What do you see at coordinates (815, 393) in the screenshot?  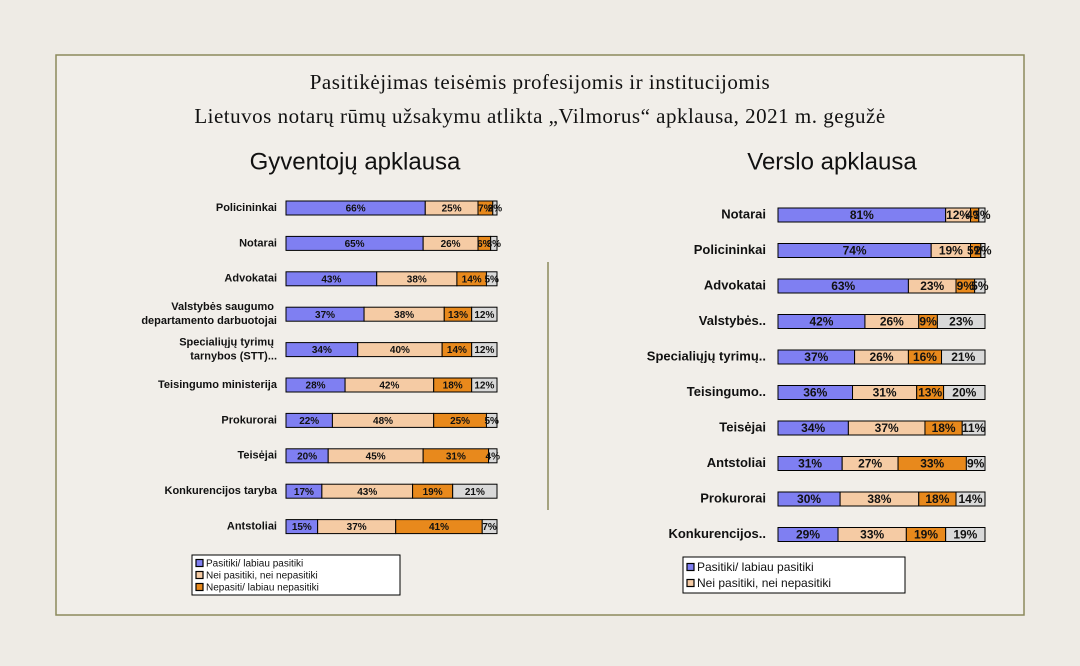 I see `data-label: 36%` at bounding box center [815, 393].